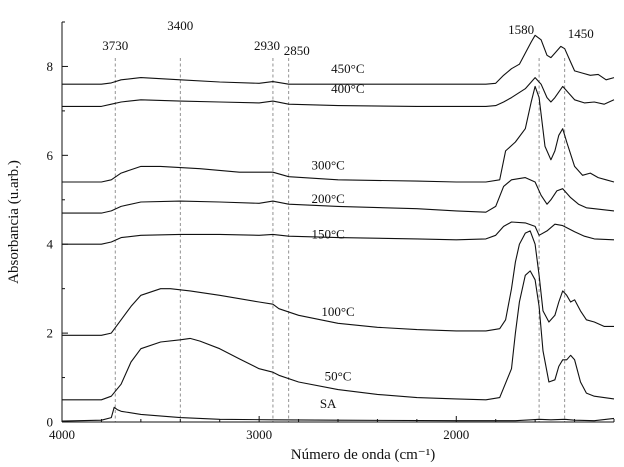 The height and width of the screenshot is (467, 624). Describe the element at coordinates (347, 38) in the screenshot. I see `reference-labels: 3730 3400 2930 2850 1580 1450` at that location.